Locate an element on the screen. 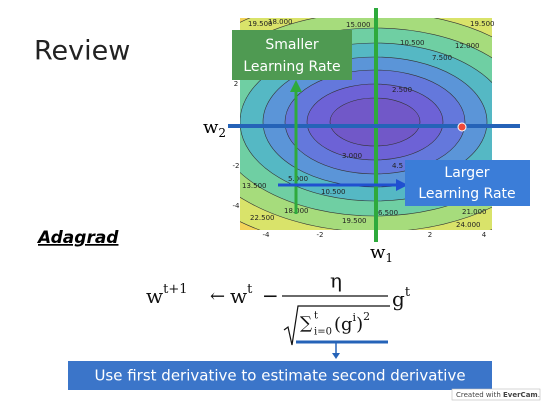 The height and width of the screenshot is (405, 554). watermark: Created with EverCam. is located at coordinates (498, 395).